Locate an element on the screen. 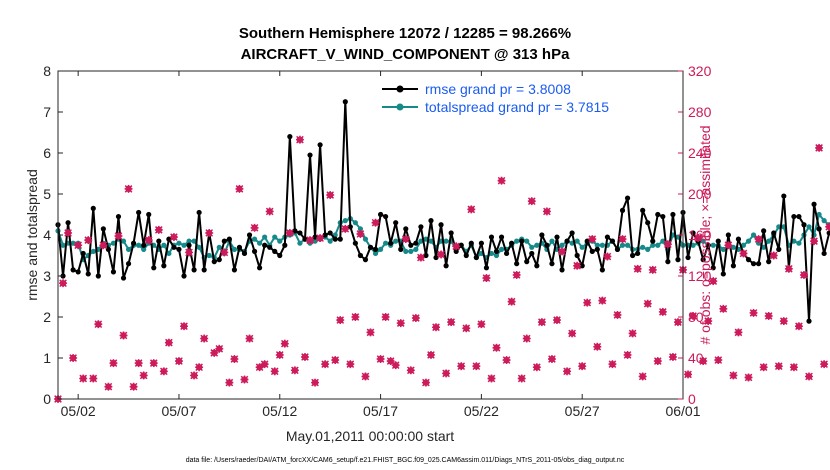 The height and width of the screenshot is (470, 830). y-axis-right-label: # of obs: o=possible; ×=assimilated is located at coordinates (705, 234).